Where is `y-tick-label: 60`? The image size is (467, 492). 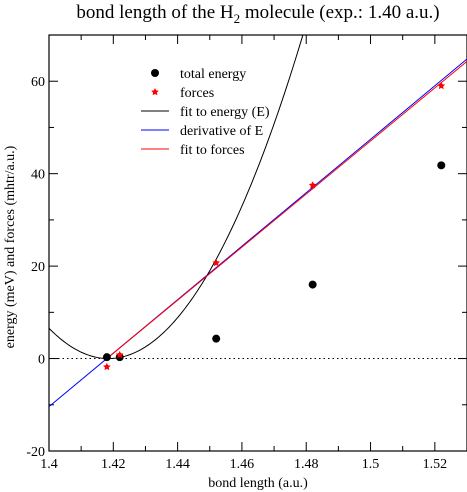
y-tick-label: 60 is located at coordinates (38, 82).